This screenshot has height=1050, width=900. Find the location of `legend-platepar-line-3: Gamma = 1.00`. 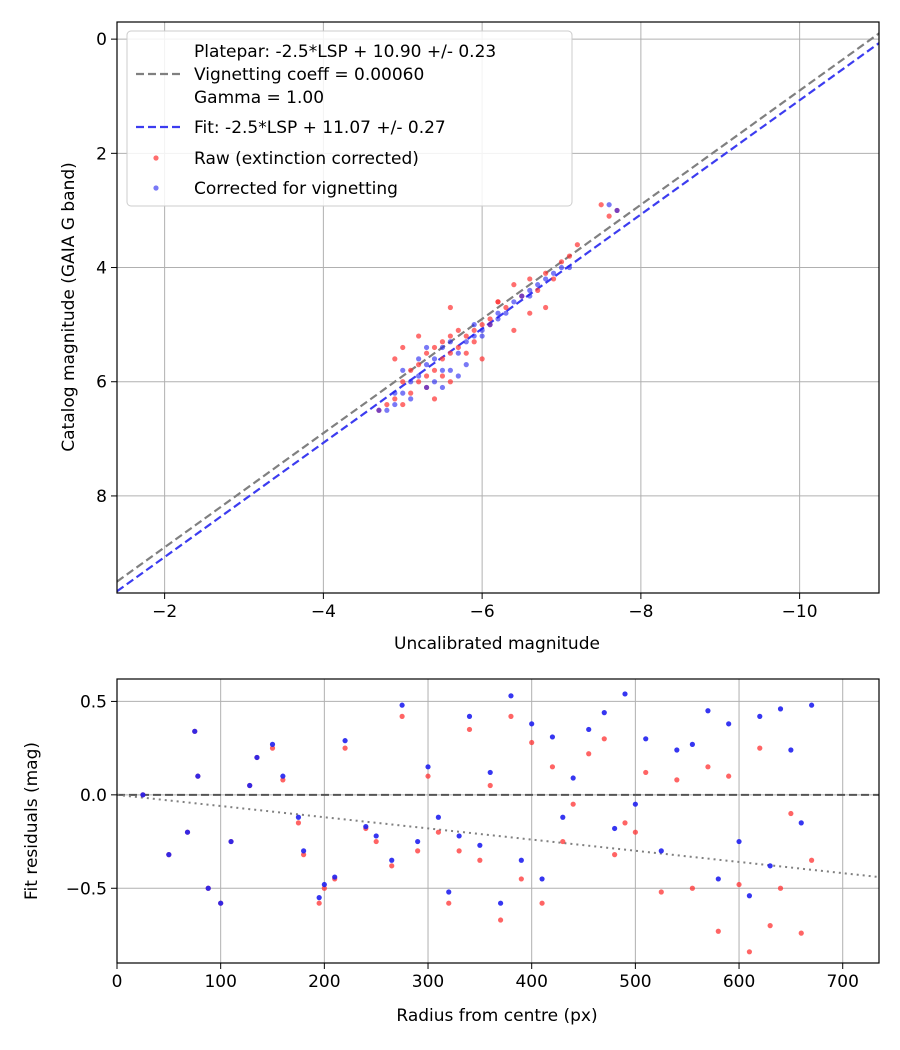

legend-platepar-line-3: Gamma = 1.00 is located at coordinates (259, 98).